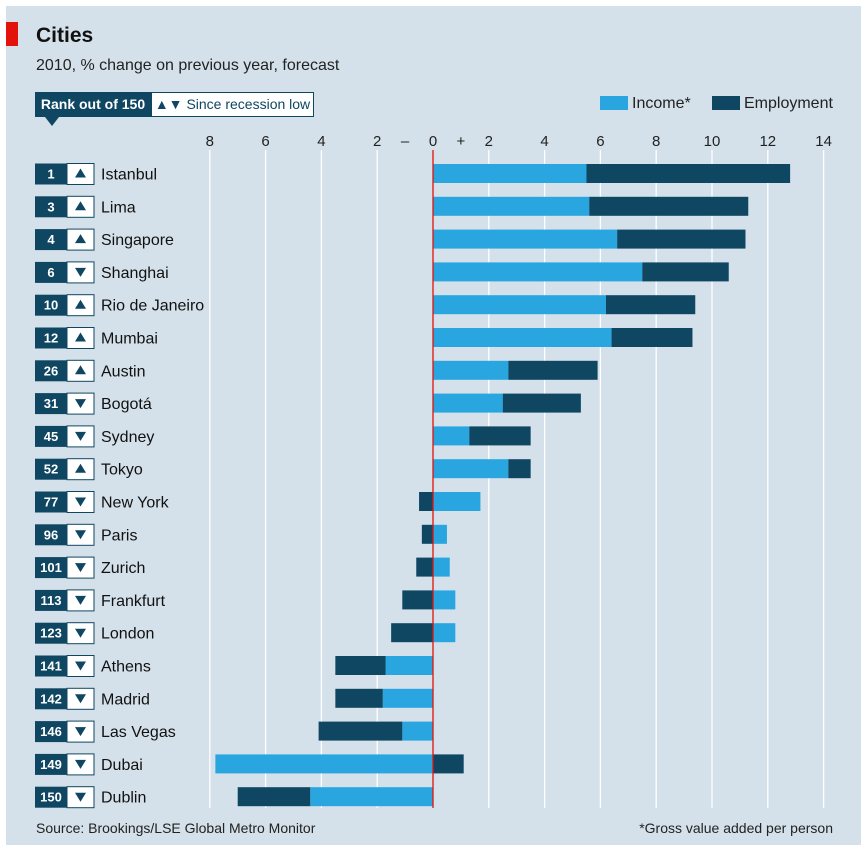 The height and width of the screenshot is (851, 867). Describe the element at coordinates (51, 764) in the screenshot. I see `rank-number: 149` at that location.